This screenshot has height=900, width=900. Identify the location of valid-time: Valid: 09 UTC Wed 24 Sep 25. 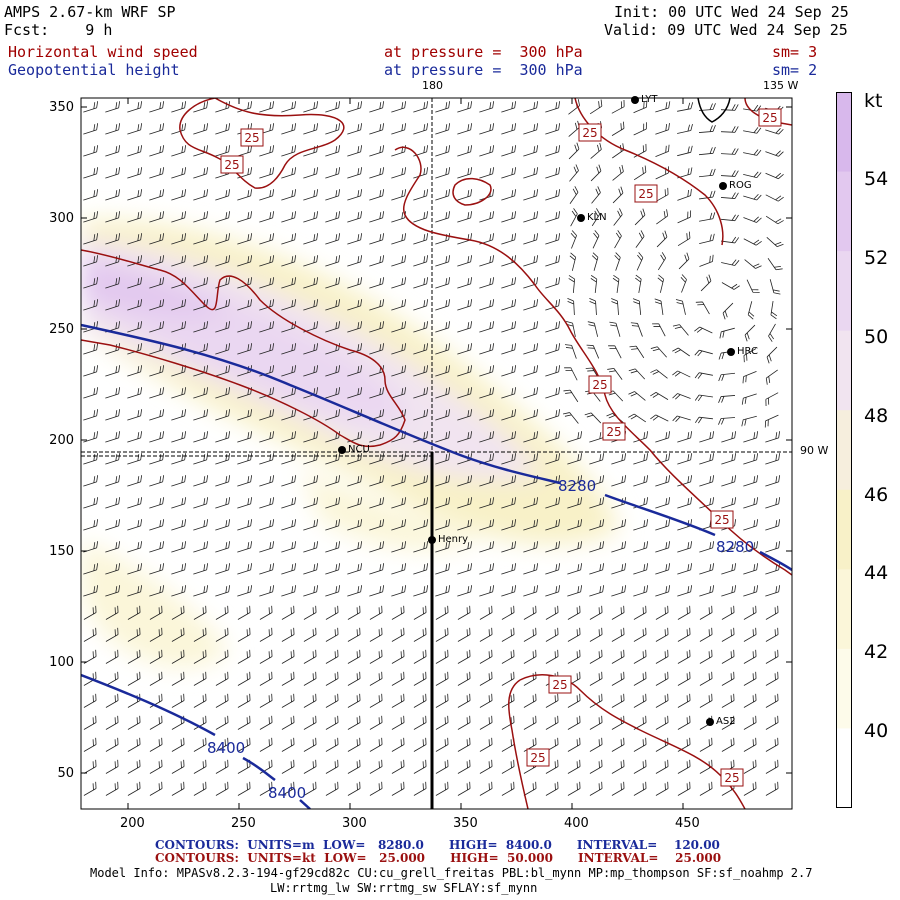
(726, 30).